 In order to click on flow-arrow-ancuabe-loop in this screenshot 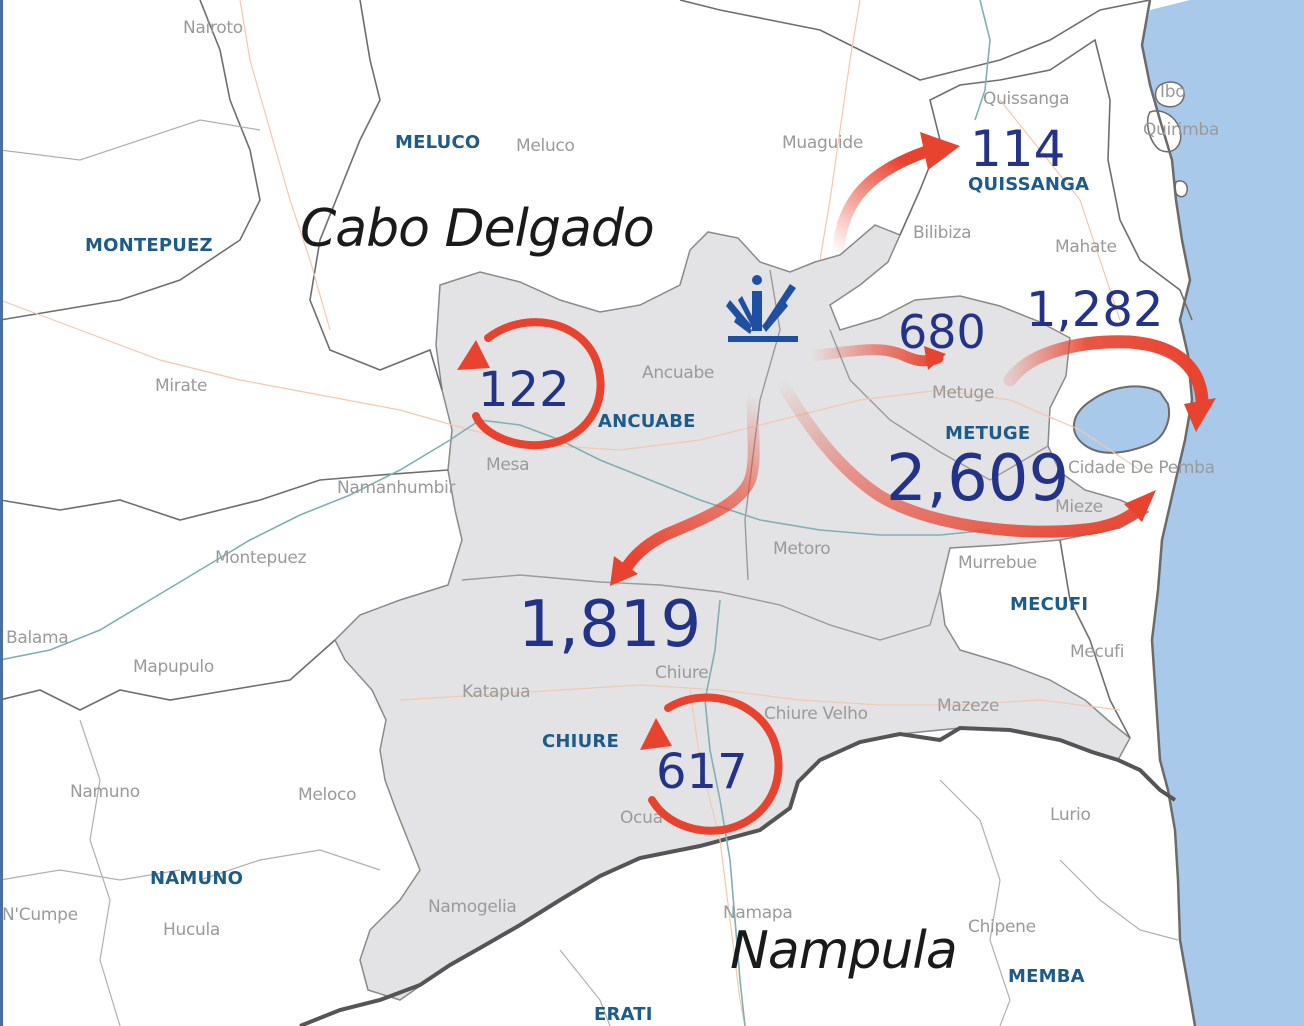, I will do `click(531, 384)`.